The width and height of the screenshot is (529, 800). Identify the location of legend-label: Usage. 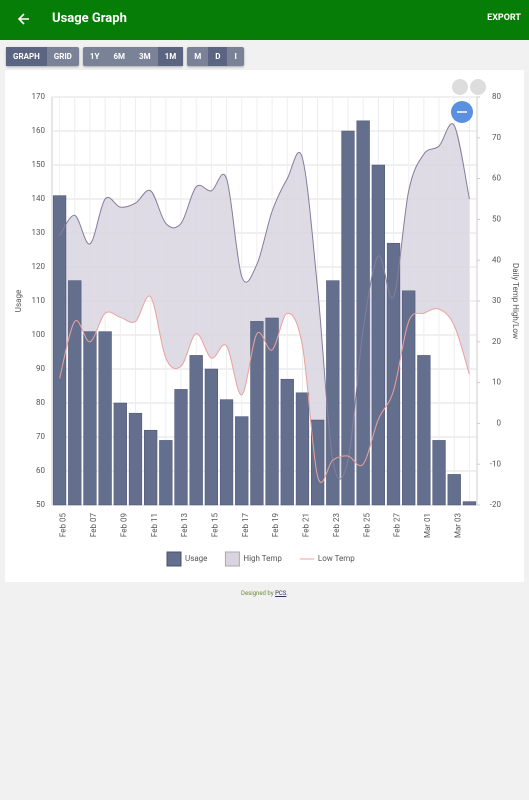
(196, 558).